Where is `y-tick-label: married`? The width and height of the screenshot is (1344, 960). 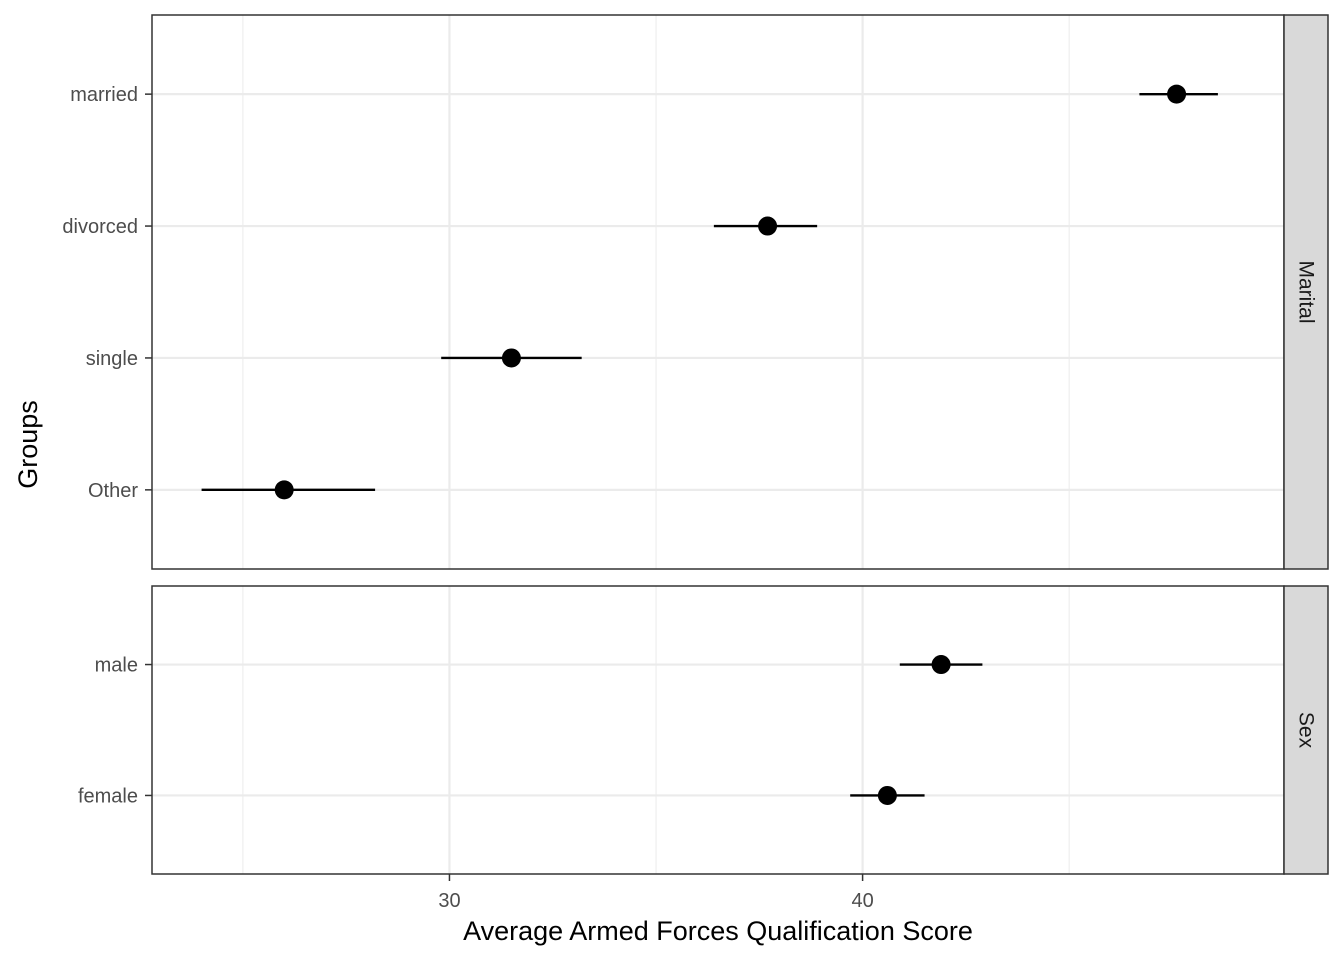 y-tick-label: married is located at coordinates (104, 95).